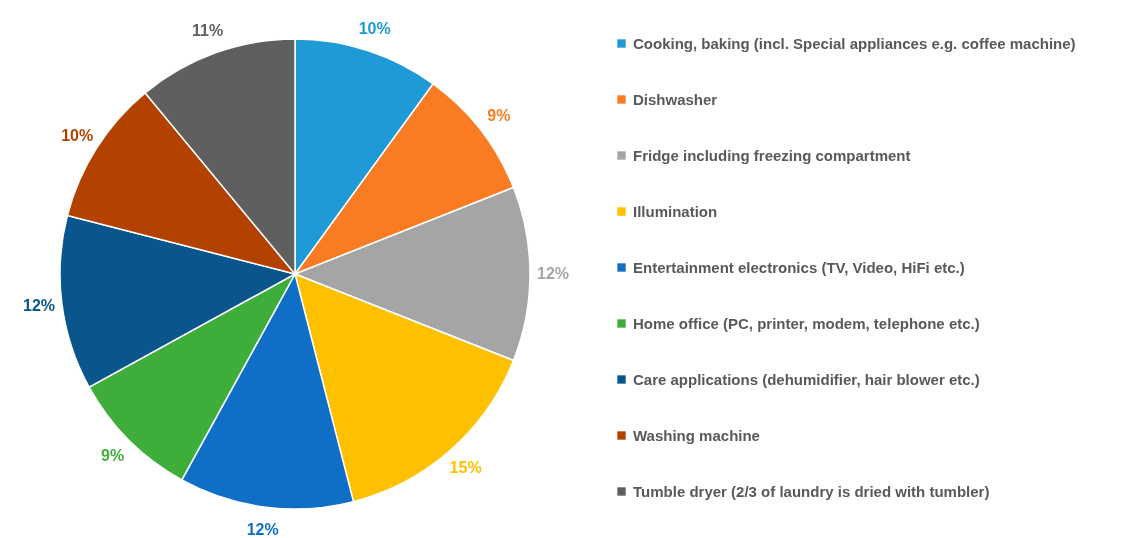 The height and width of the screenshot is (538, 1138). Describe the element at coordinates (696, 435) in the screenshot. I see `legend-label: Washing machine` at that location.